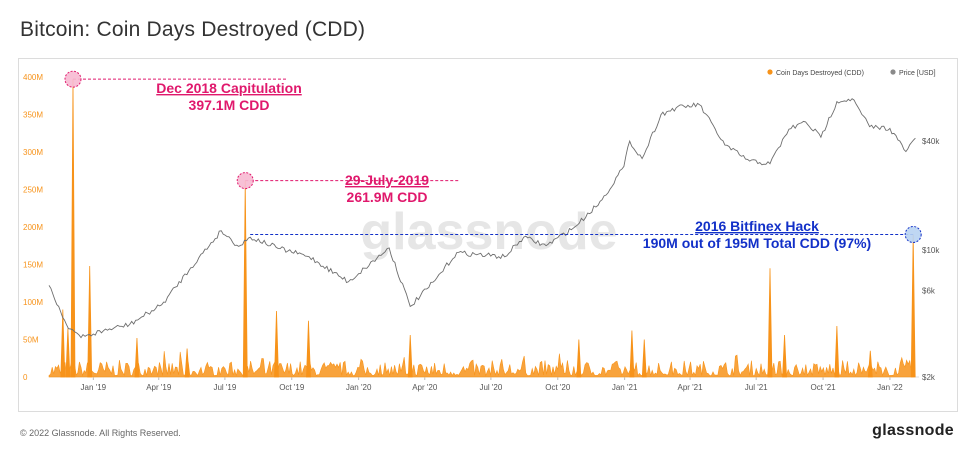 This screenshot has height=456, width=974. What do you see at coordinates (929, 290) in the screenshot?
I see `y-right-tick-label: $6k` at bounding box center [929, 290].